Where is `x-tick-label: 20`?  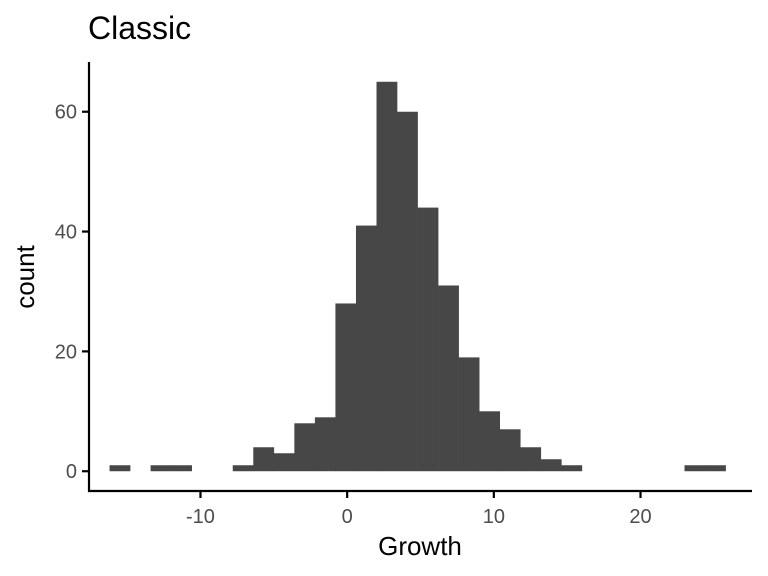 x-tick-label: 20 is located at coordinates (640, 517).